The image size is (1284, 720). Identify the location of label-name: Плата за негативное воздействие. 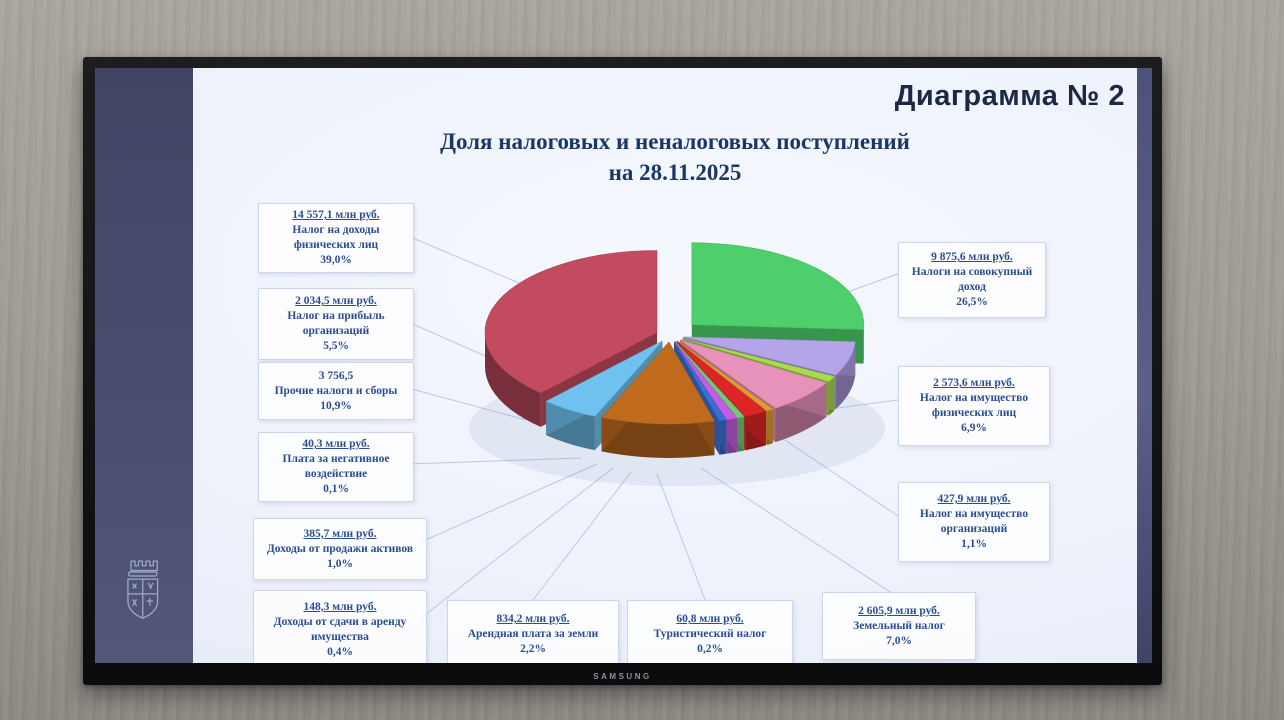
(336, 466).